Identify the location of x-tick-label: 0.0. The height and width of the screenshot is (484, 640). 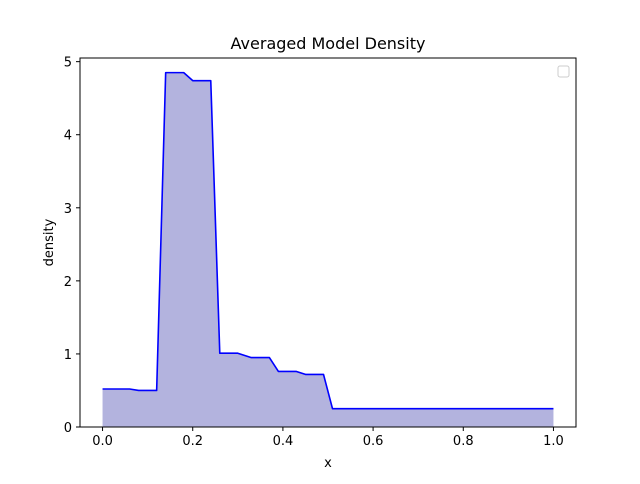
(102, 441).